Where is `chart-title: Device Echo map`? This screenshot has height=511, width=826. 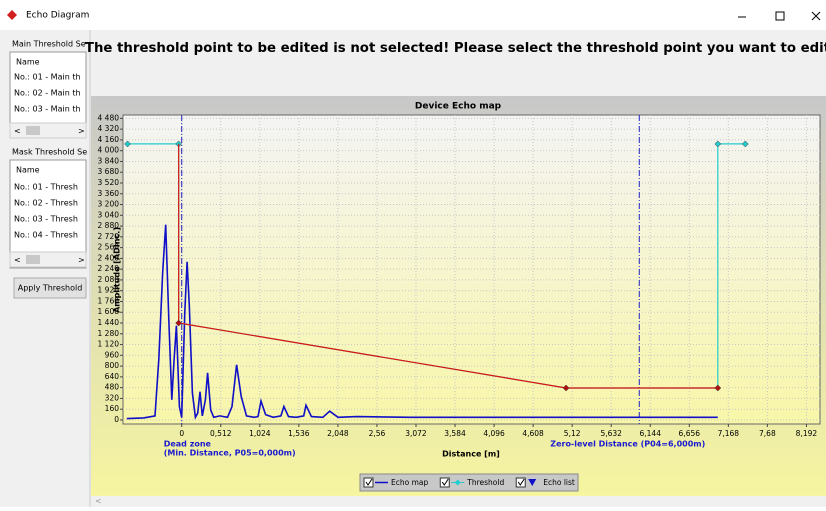 chart-title: Device Echo map is located at coordinates (458, 107).